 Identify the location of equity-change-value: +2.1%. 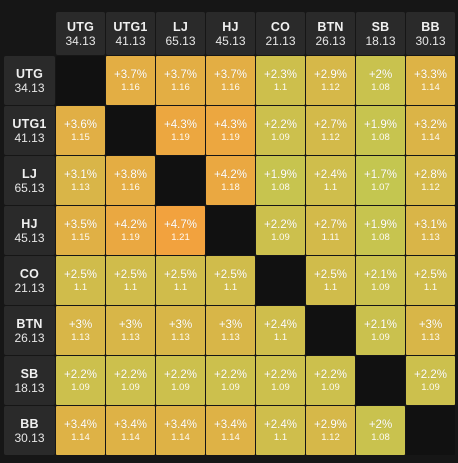
(380, 324).